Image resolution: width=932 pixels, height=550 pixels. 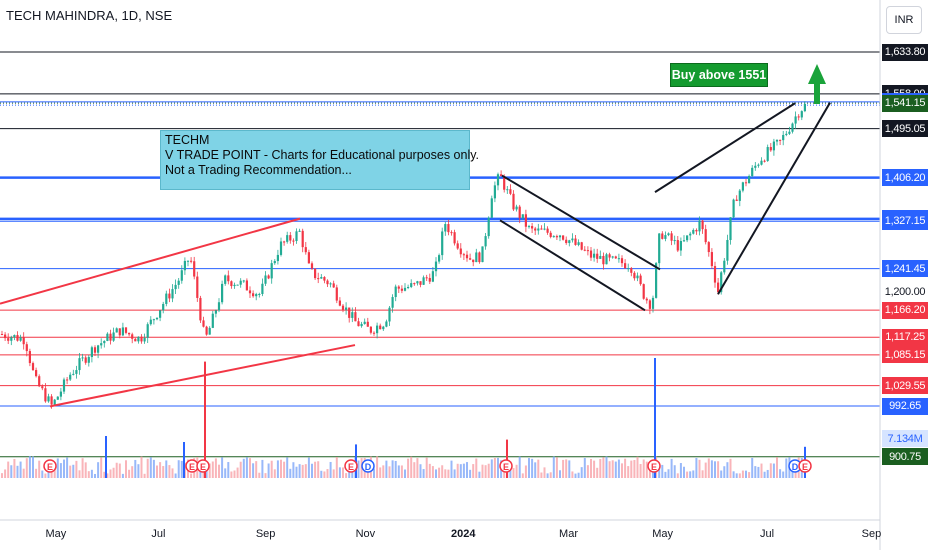 What do you see at coordinates (184, 460) in the screenshot?
I see `volume-spike` at bounding box center [184, 460].